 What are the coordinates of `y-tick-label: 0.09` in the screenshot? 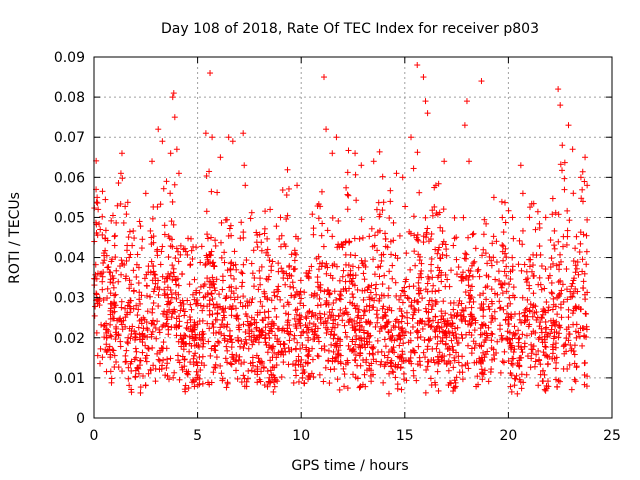 It's located at (69, 58).